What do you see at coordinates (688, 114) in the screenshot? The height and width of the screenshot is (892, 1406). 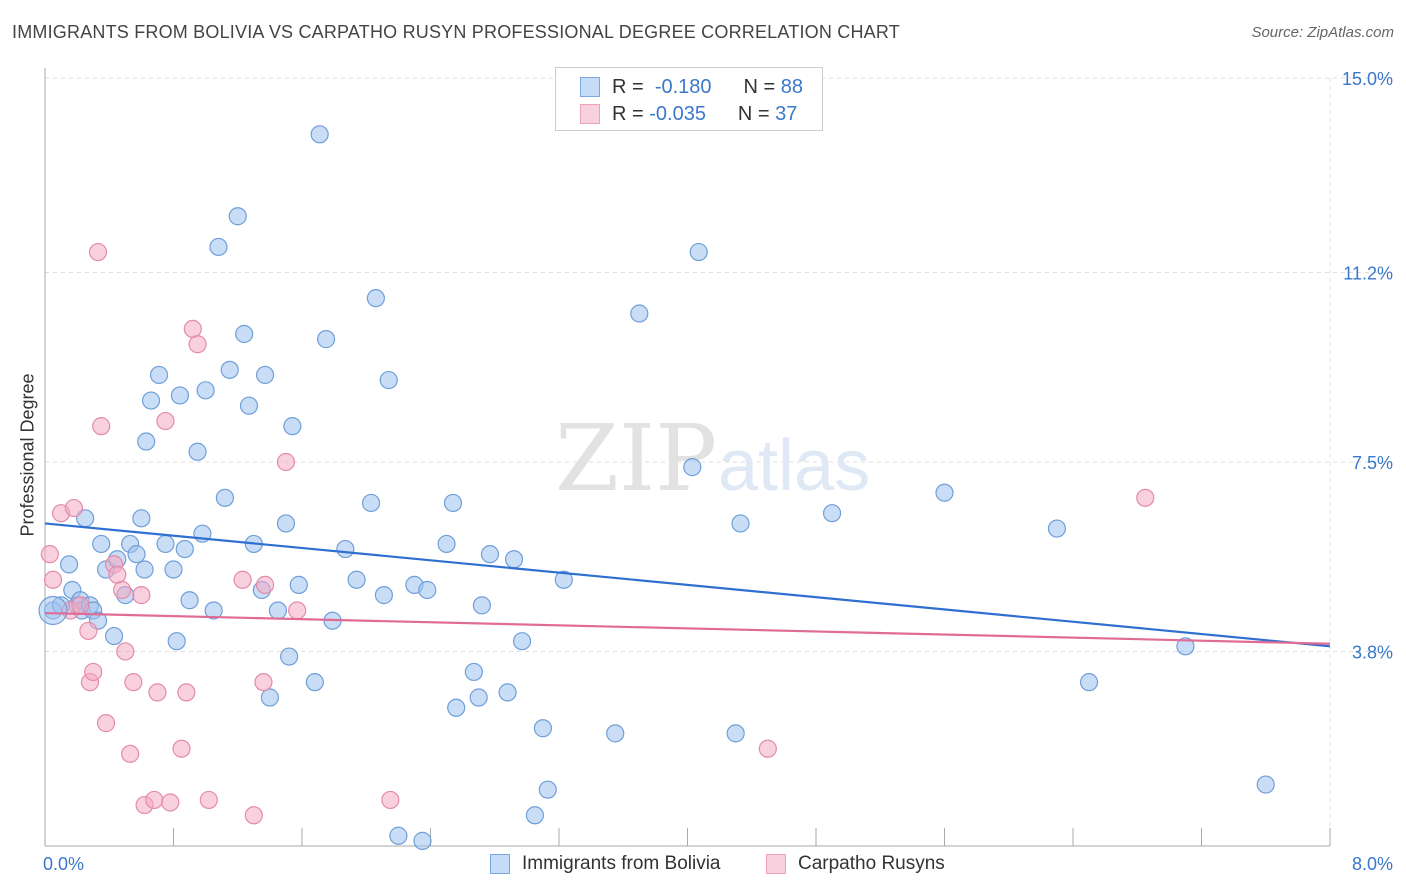 I see `legend-row-rusyn: R = -0.035 N = 37` at bounding box center [688, 114].